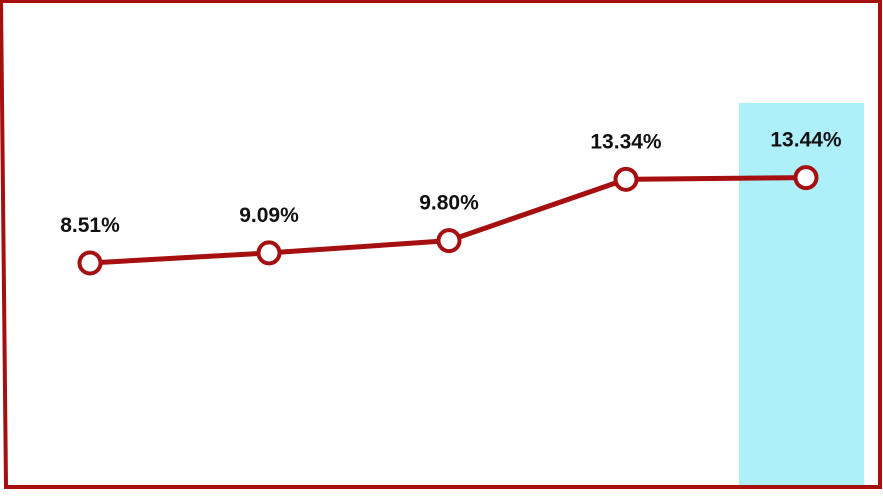 This screenshot has height=496, width=883. What do you see at coordinates (449, 203) in the screenshot?
I see `data-label-3: 9.80%` at bounding box center [449, 203].